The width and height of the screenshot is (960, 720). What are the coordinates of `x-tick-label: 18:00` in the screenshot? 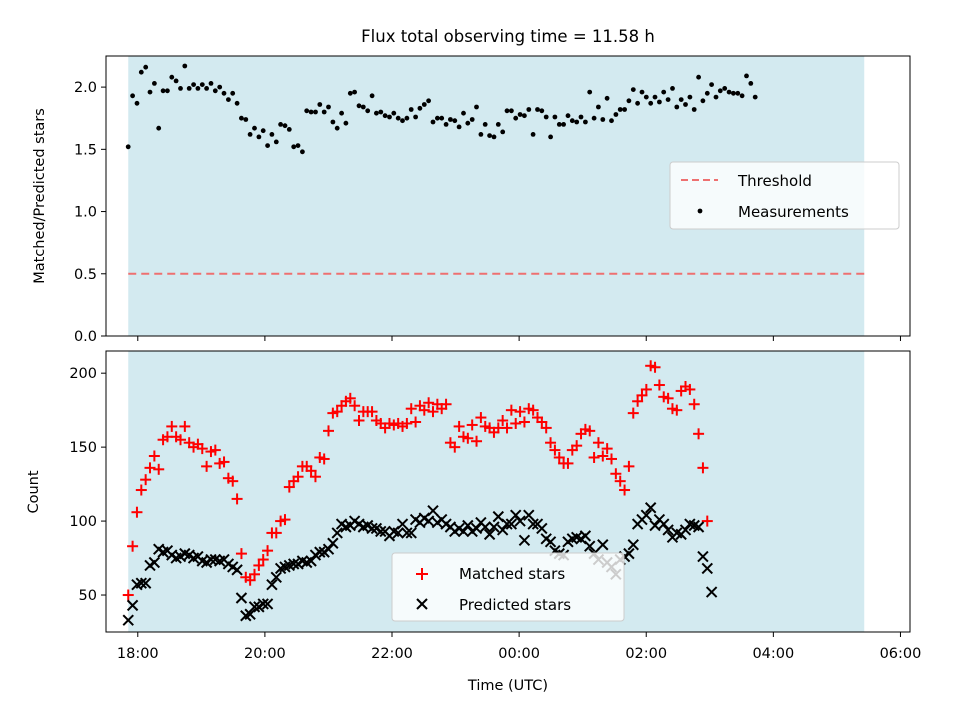 It's located at (138, 654).